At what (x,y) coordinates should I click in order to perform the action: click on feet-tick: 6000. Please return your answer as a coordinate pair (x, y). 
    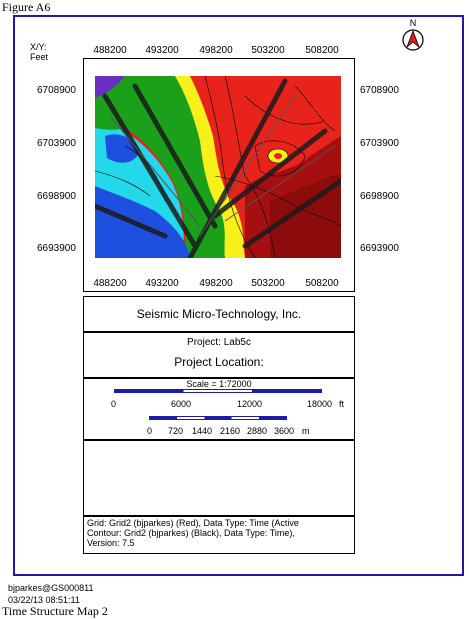
    Looking at the image, I should click on (181, 404).